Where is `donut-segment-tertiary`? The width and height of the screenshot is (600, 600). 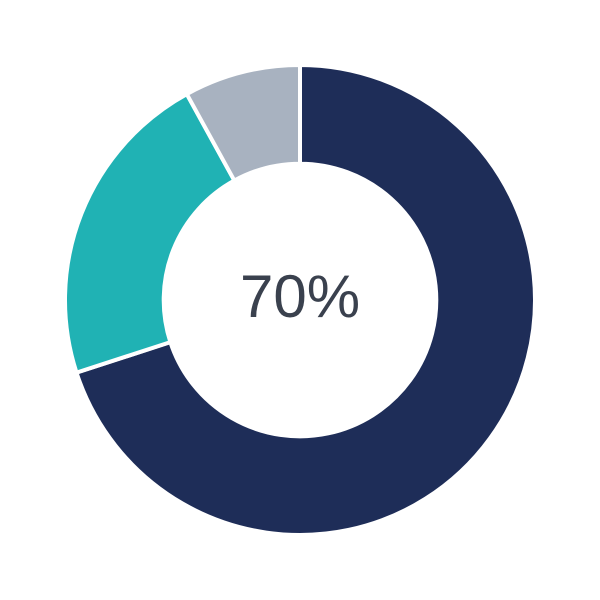
donut-segment-tertiary is located at coordinates (243, 123).